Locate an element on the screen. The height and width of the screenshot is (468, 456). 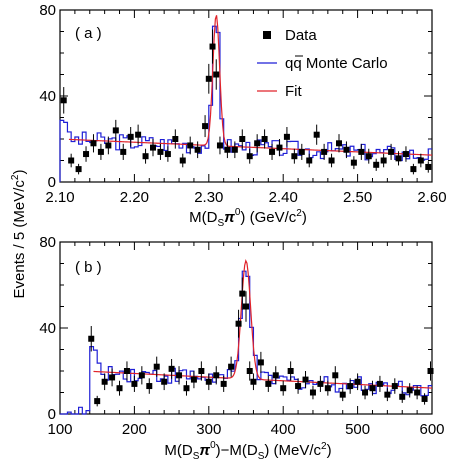
panel-label-a: ( a ) is located at coordinates (88, 33).